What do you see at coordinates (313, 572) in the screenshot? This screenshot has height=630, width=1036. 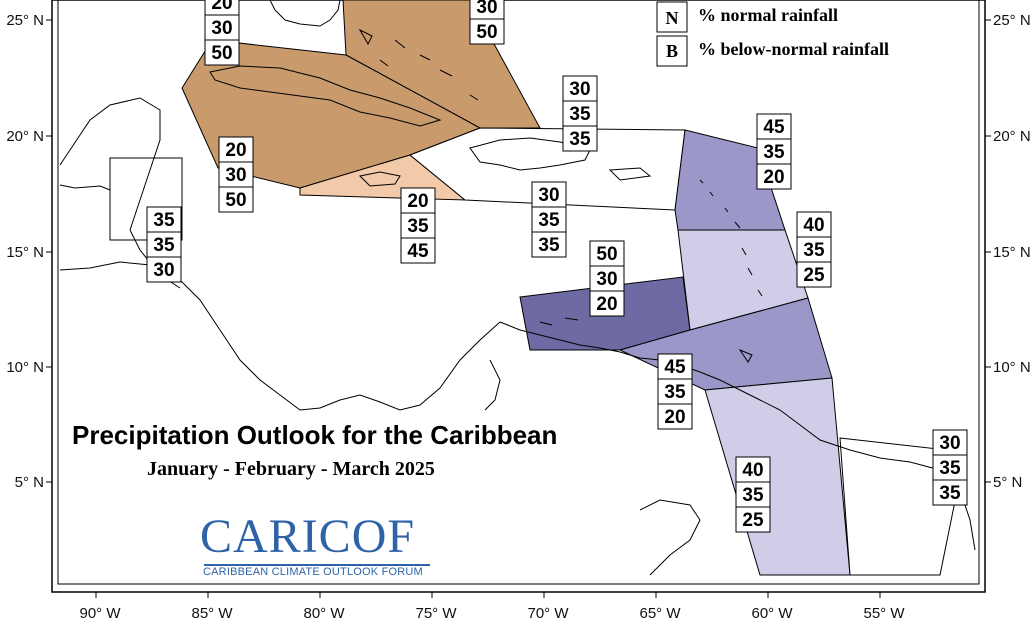 I see `logo-subtitle: CARIBBEAN CLIMATE OUTLOOK FORUM` at bounding box center [313, 572].